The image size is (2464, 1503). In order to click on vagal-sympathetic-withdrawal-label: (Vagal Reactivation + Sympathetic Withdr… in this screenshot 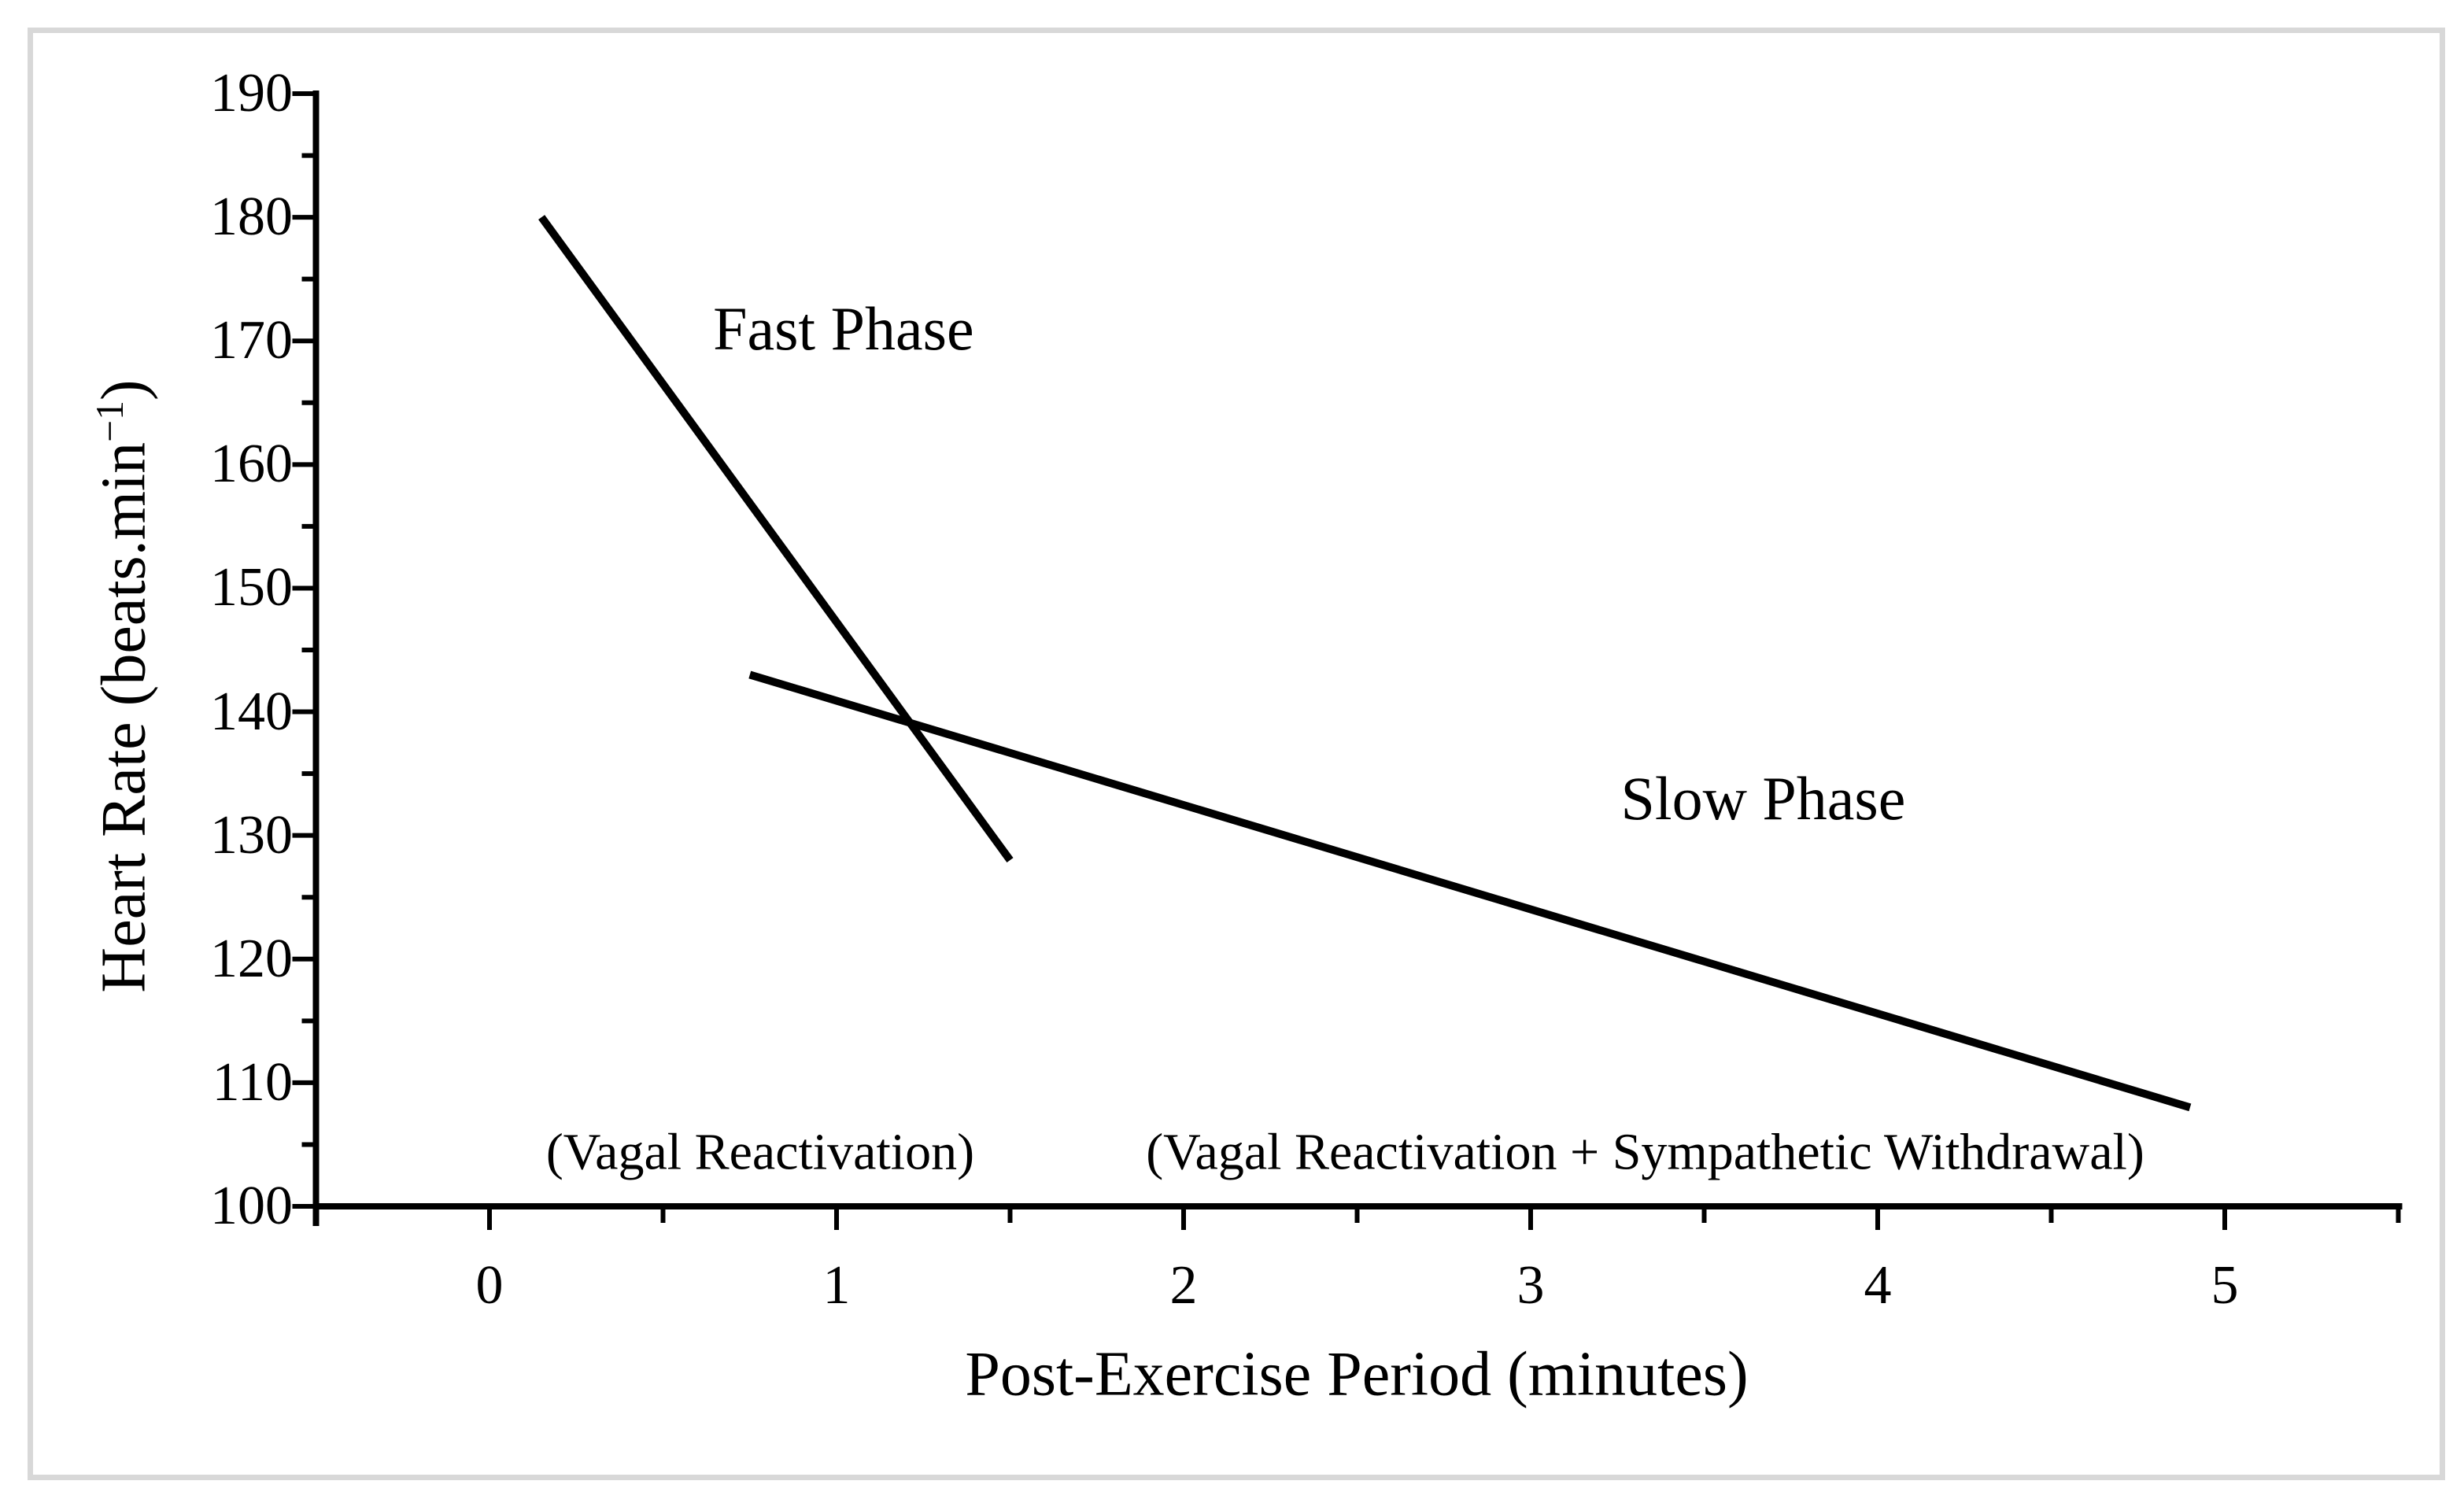, I will do `click(1645, 1153)`.